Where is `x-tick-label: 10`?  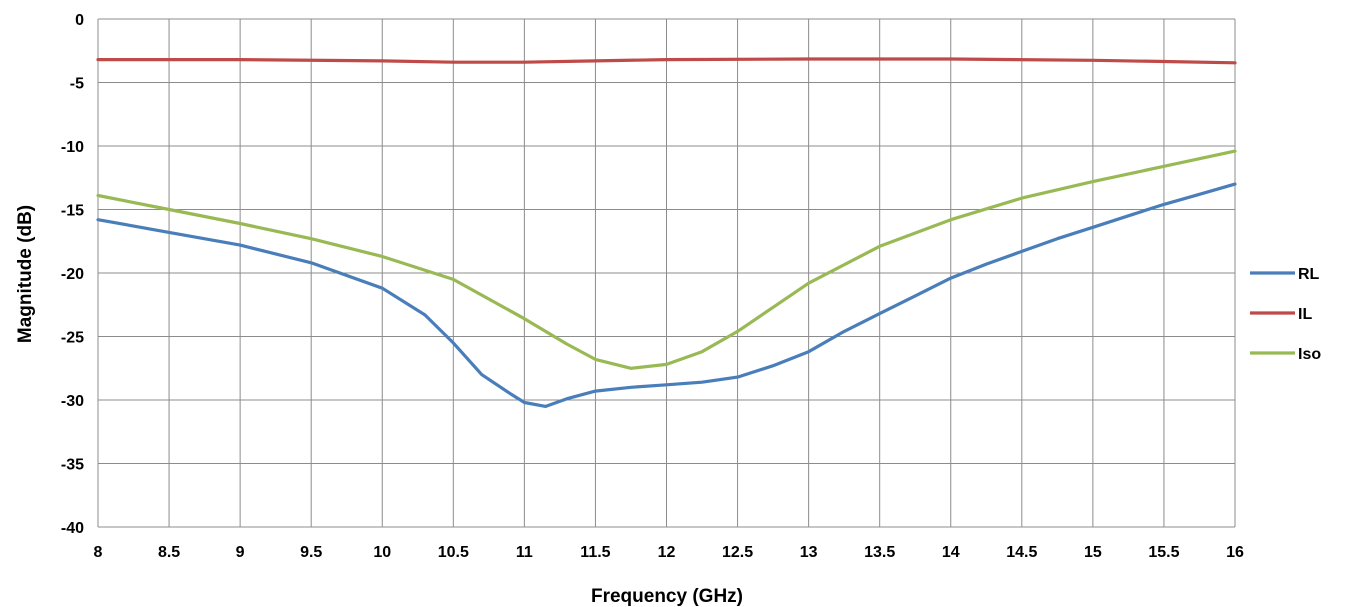 x-tick-label: 10 is located at coordinates (382, 552).